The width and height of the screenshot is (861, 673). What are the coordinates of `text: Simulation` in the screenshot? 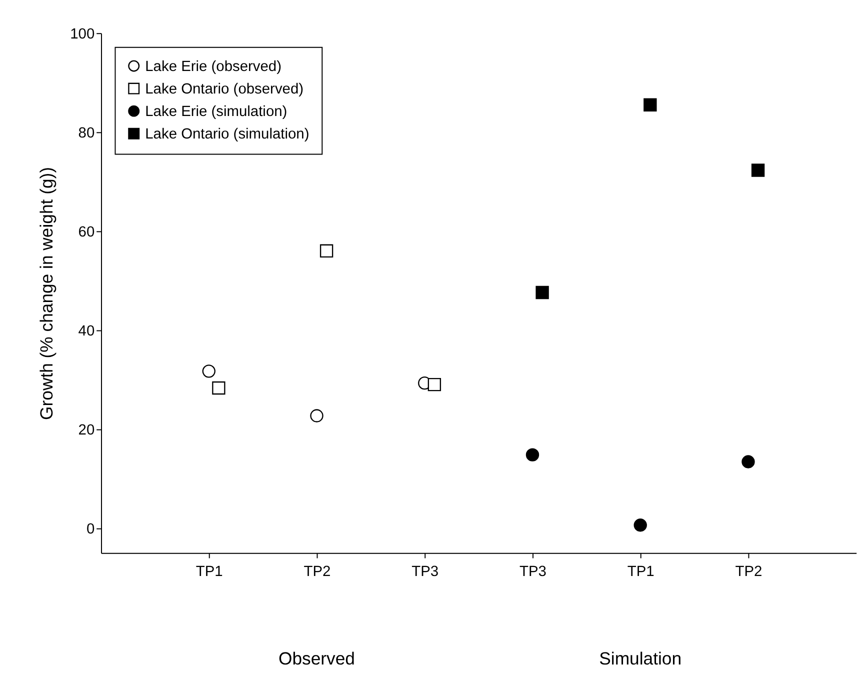 It's located at (640, 658).